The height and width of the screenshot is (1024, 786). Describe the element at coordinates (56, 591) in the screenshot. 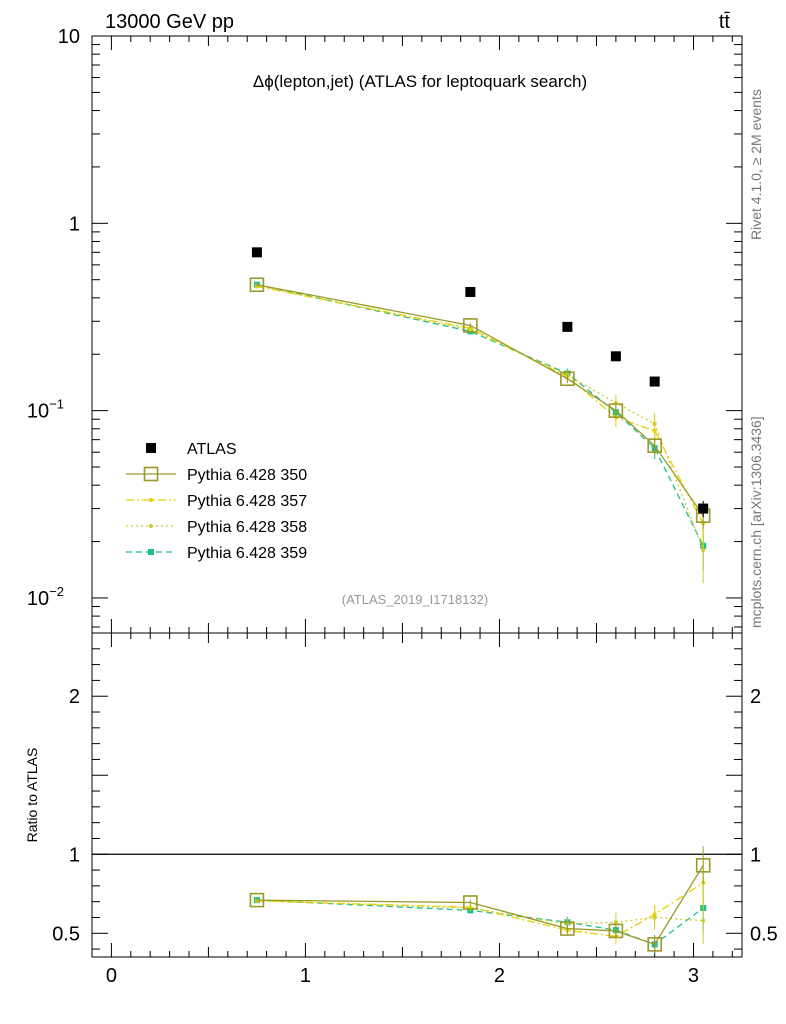

I see `y-tick-exponent: −2` at that location.